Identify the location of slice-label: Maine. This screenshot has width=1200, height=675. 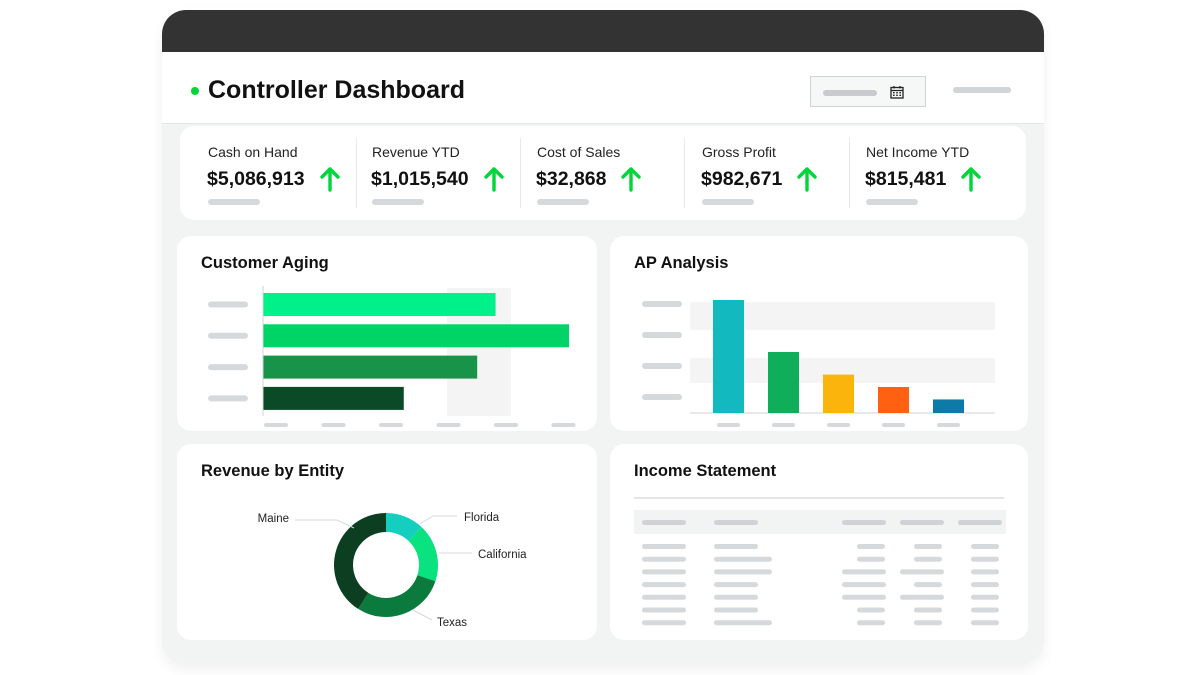
(273, 519).